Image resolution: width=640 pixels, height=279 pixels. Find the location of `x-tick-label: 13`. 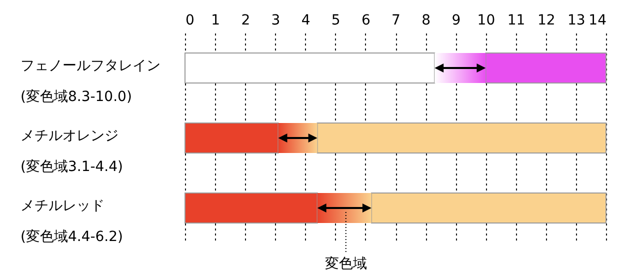

x-tick-label: 13 is located at coordinates (577, 20).